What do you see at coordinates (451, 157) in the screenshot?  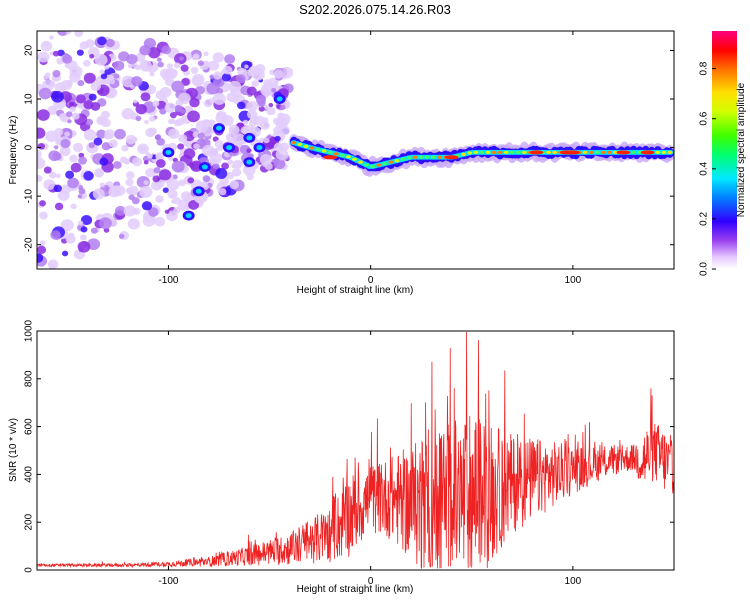 I see `ridge-max` at bounding box center [451, 157].